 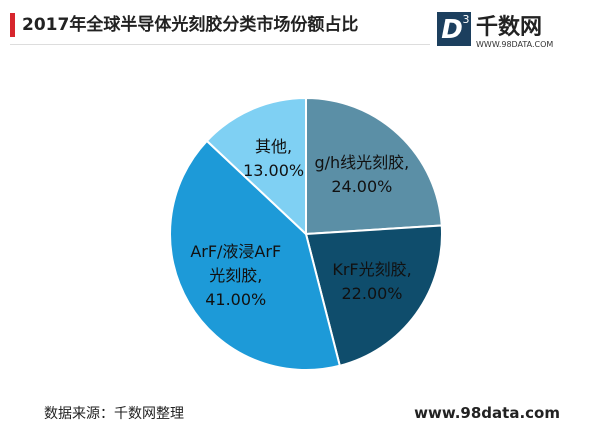 I want to click on slice-label: 其他, 13.00%, so click(x=274, y=159).